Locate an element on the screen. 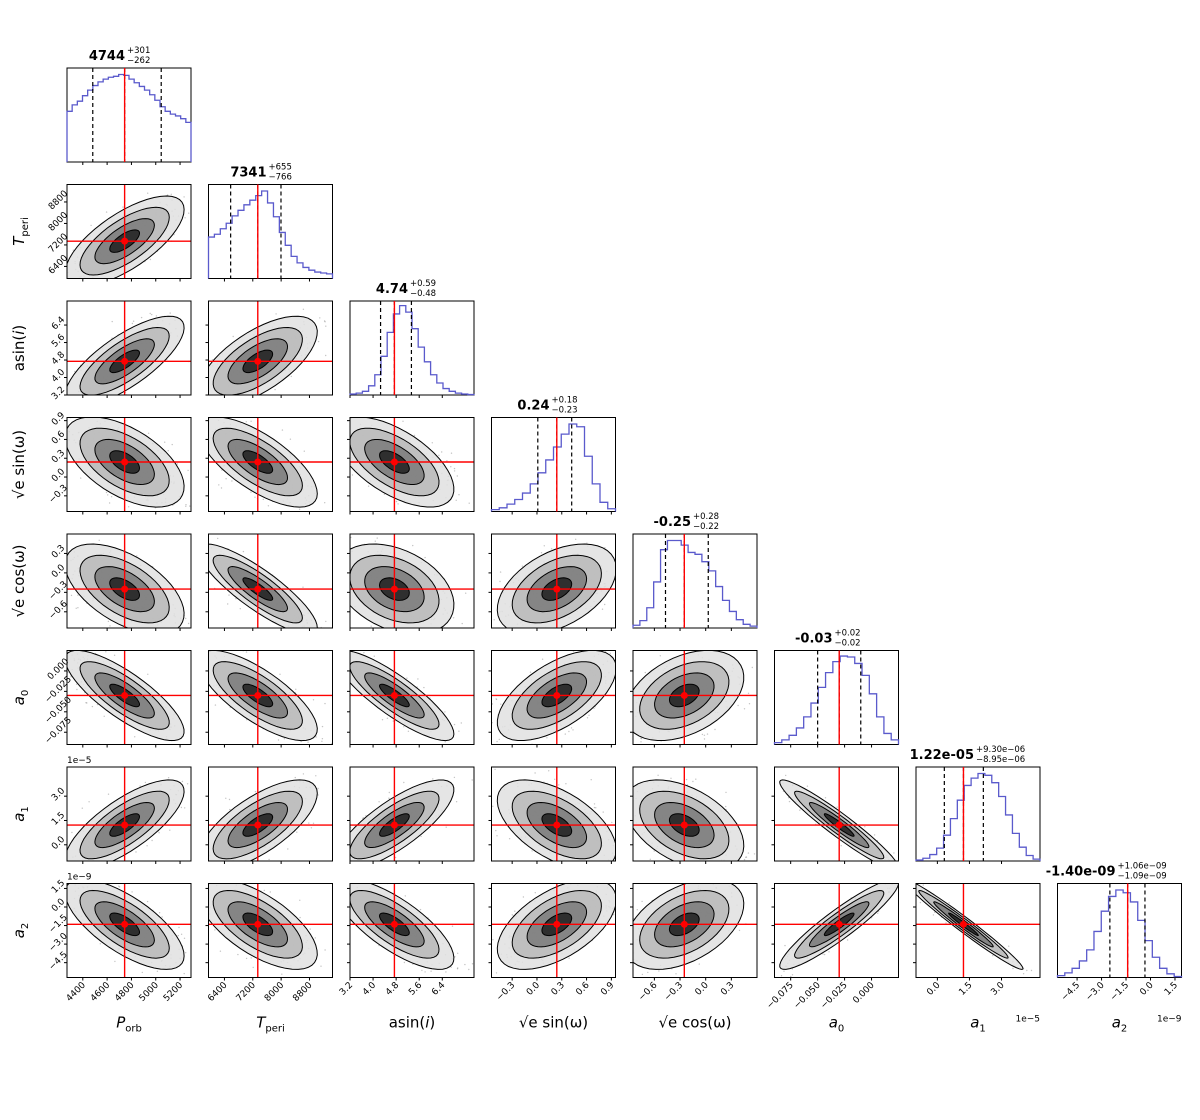  hist-title-value: 0.24 is located at coordinates (533, 406).